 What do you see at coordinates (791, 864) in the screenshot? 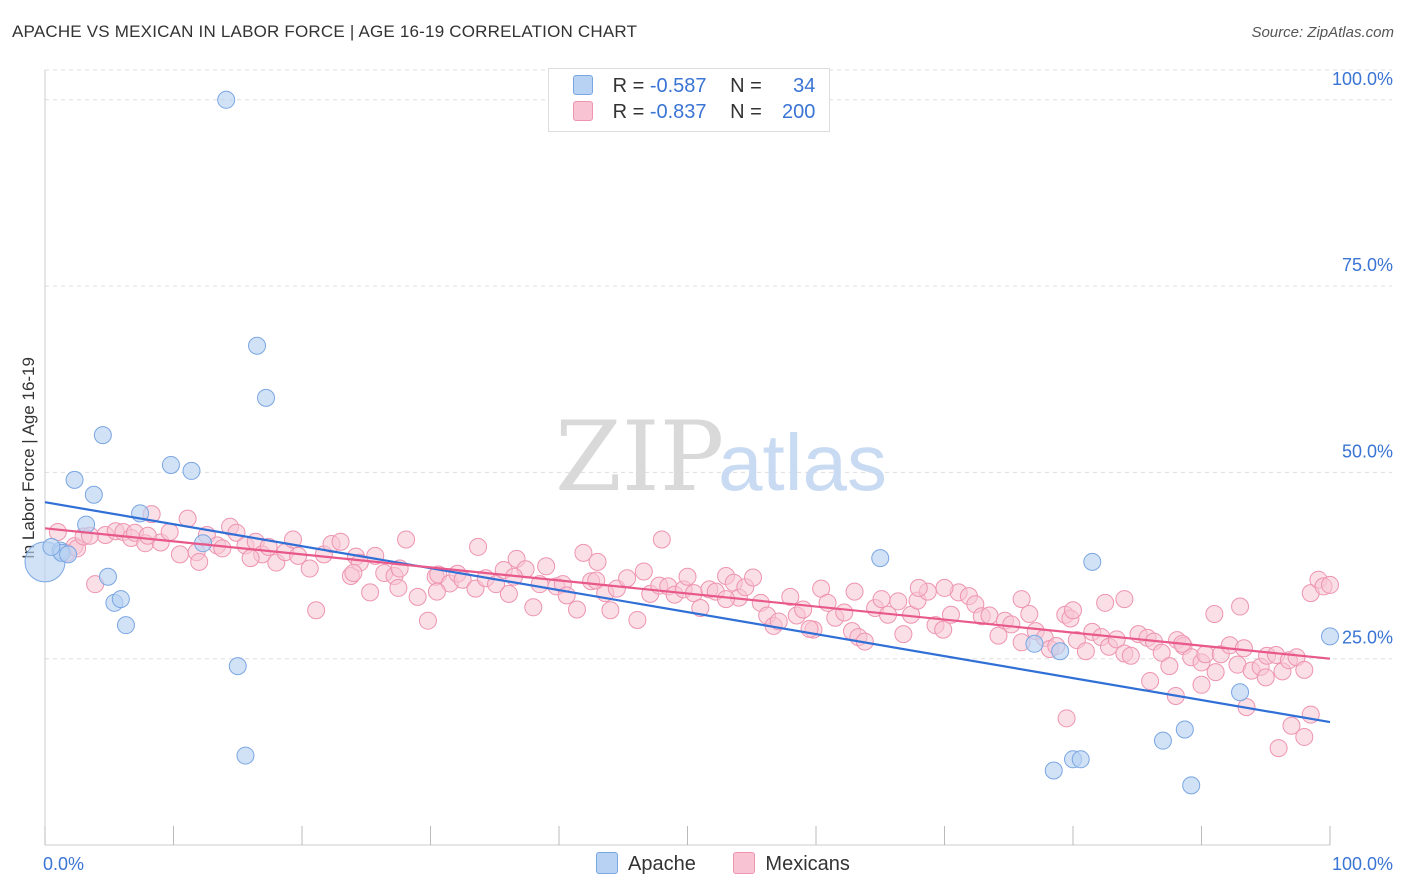
I see `legend-item-mexicans: Mexicans` at bounding box center [791, 864].